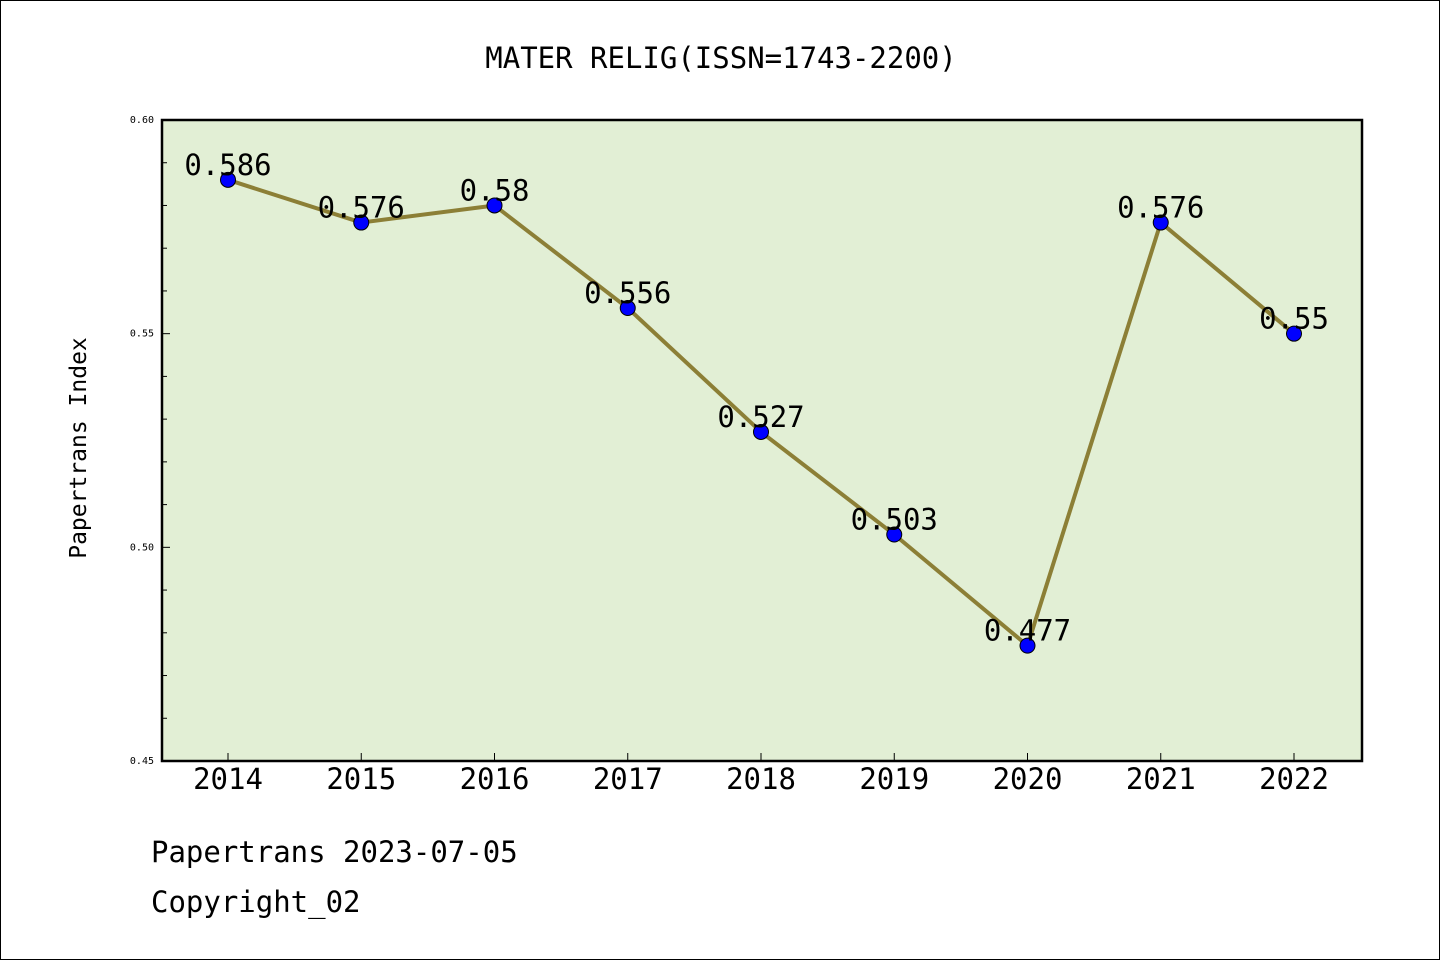  Describe the element at coordinates (150, 441) in the screenshot. I see `y-axis: 0.45 0.50 0.55 0.60` at that location.